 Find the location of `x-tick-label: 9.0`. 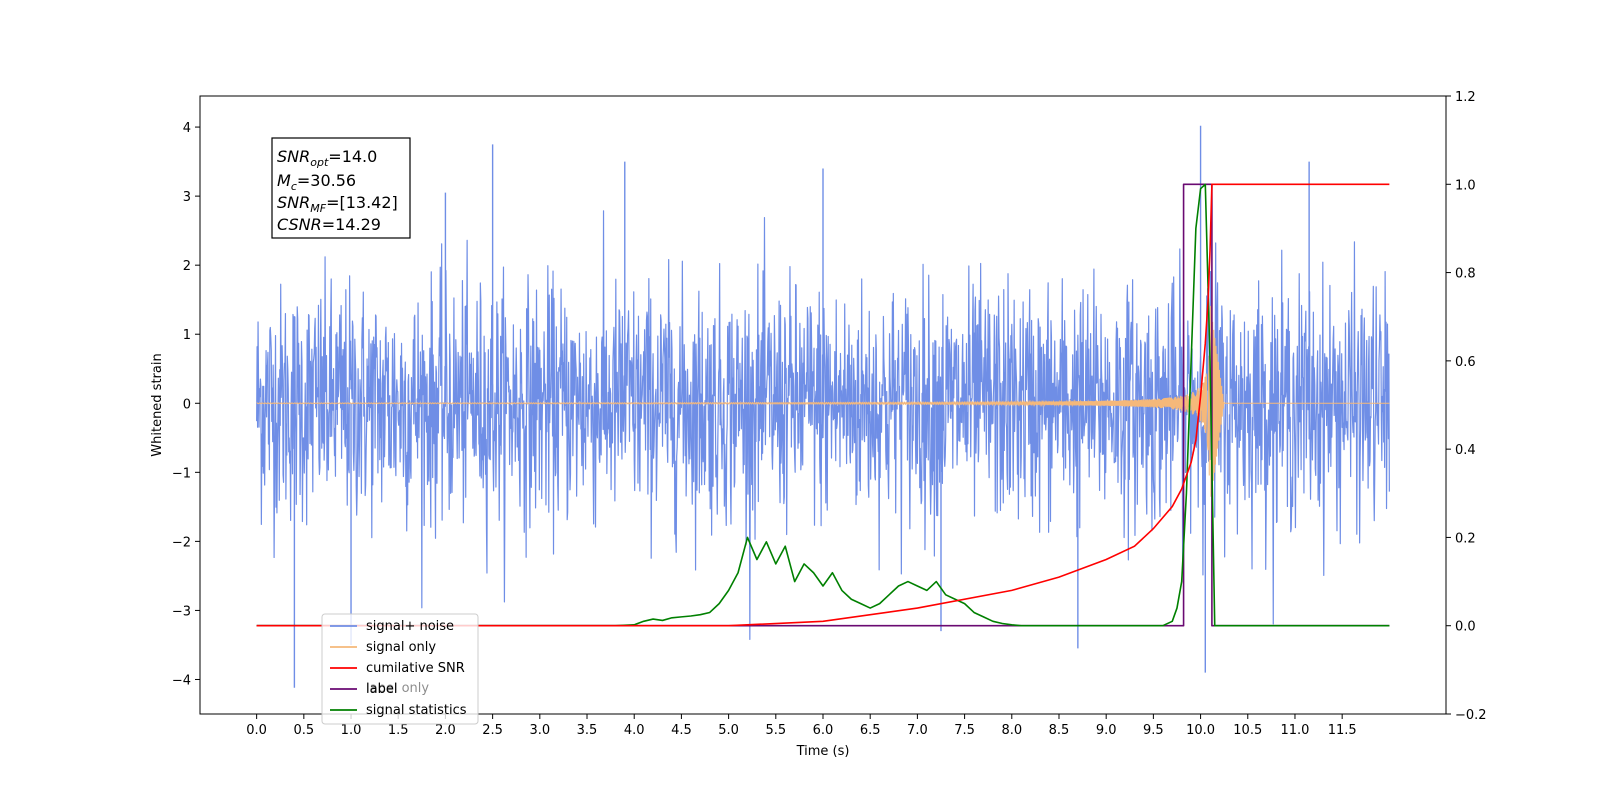

x-tick-label: 9.0 is located at coordinates (1106, 730).